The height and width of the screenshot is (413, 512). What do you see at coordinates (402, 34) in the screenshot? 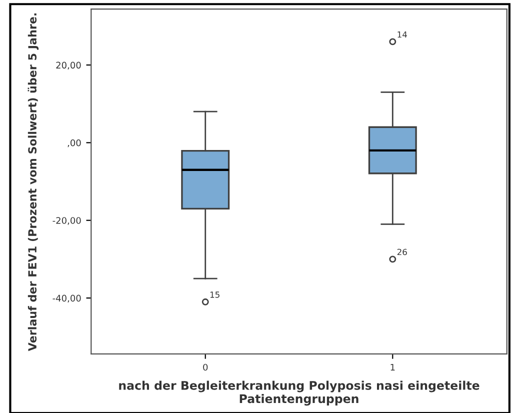
I see `annotation: 14` at bounding box center [402, 34].